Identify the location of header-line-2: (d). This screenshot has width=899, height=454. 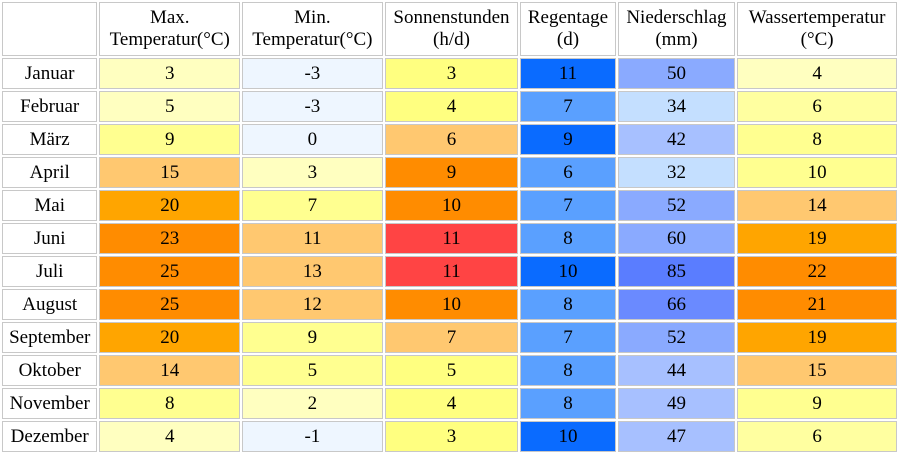
(568, 39).